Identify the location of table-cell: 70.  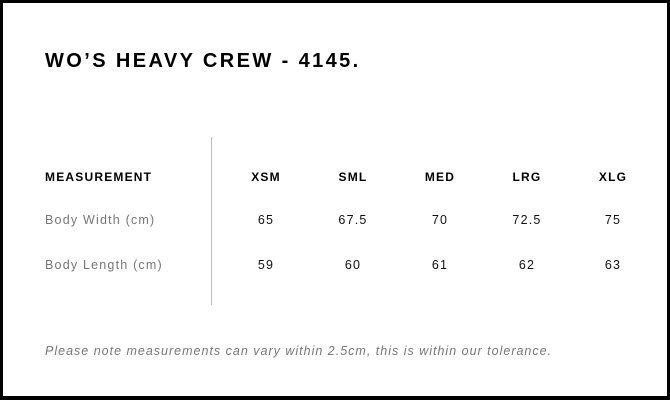
(440, 220).